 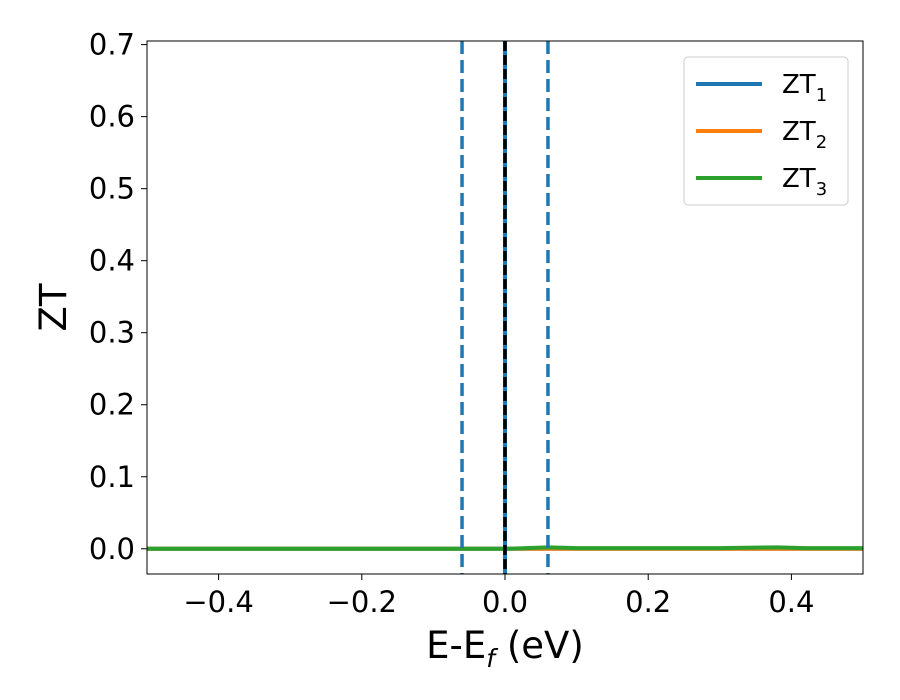 I want to click on x-label-main: E-E, so click(x=456, y=645).